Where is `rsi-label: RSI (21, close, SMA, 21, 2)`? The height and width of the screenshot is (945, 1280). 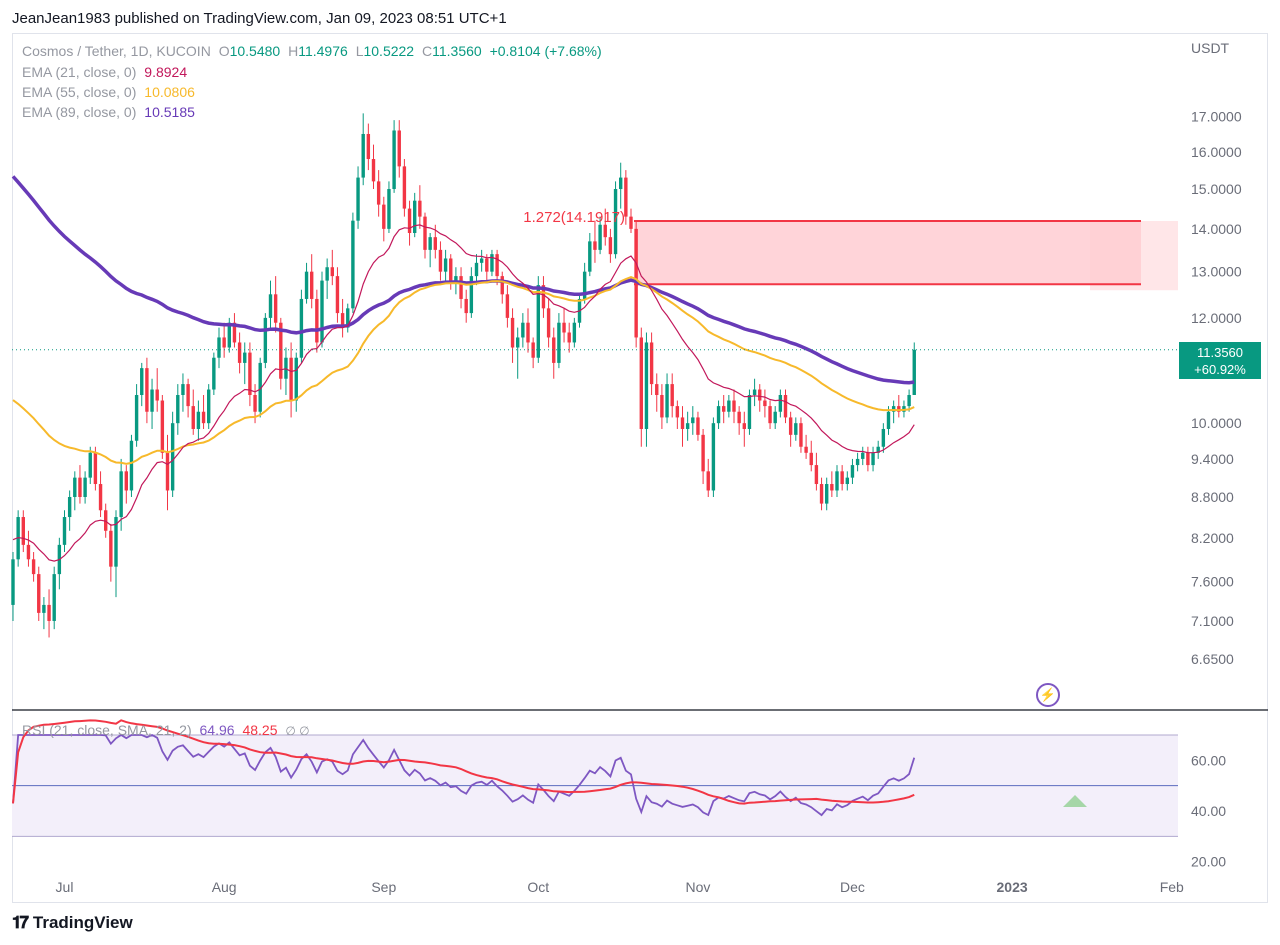 rsi-label: RSI (21, close, SMA, 21, 2) is located at coordinates (107, 730).